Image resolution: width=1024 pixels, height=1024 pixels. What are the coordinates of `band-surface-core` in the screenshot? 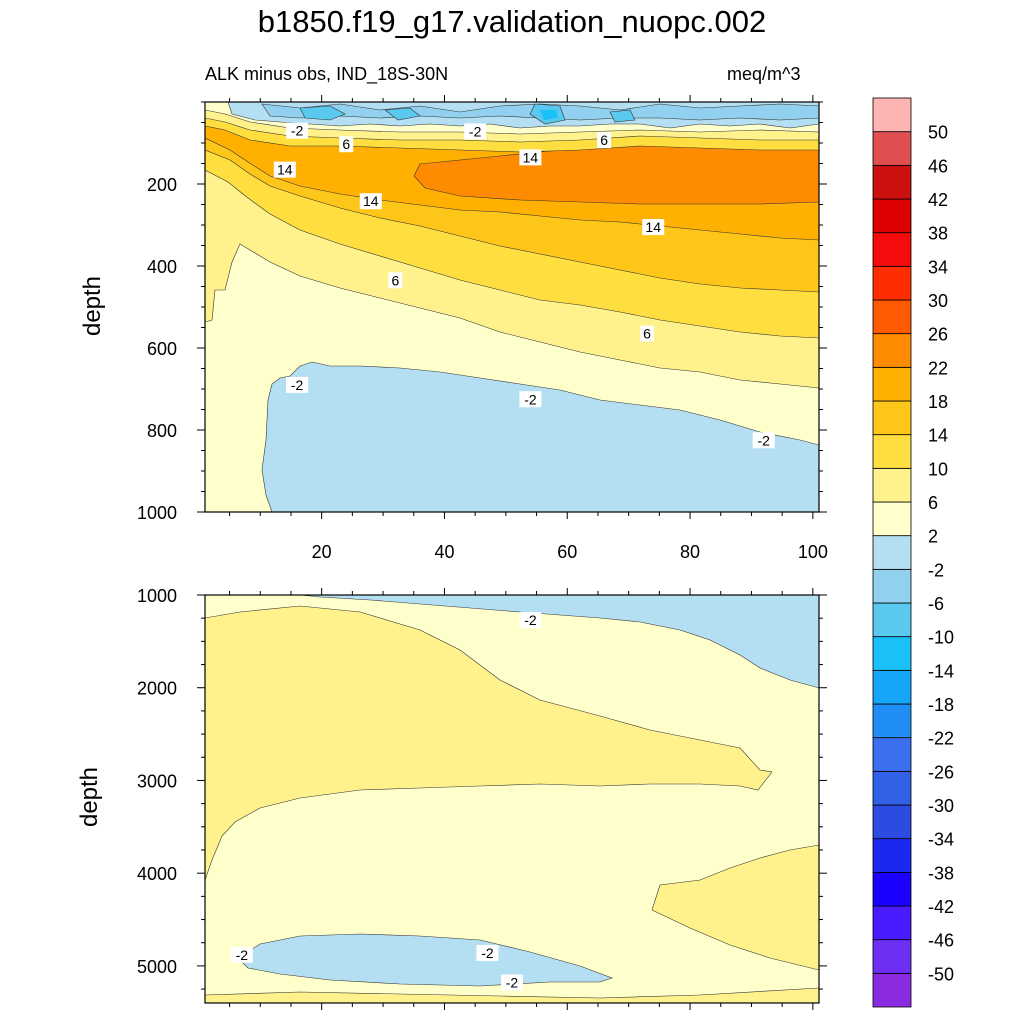 It's located at (549, 115).